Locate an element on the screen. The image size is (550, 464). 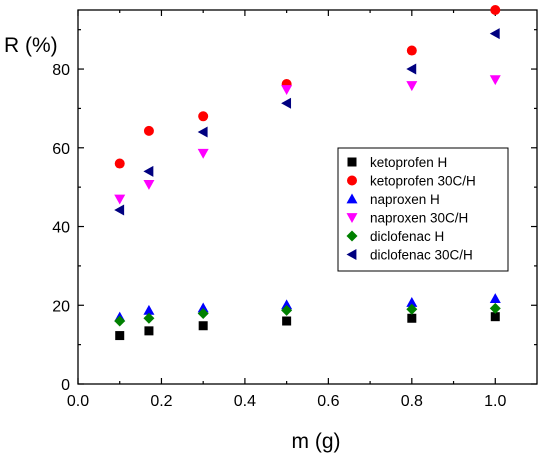
x-tick-label: 0.2 is located at coordinates (161, 401).